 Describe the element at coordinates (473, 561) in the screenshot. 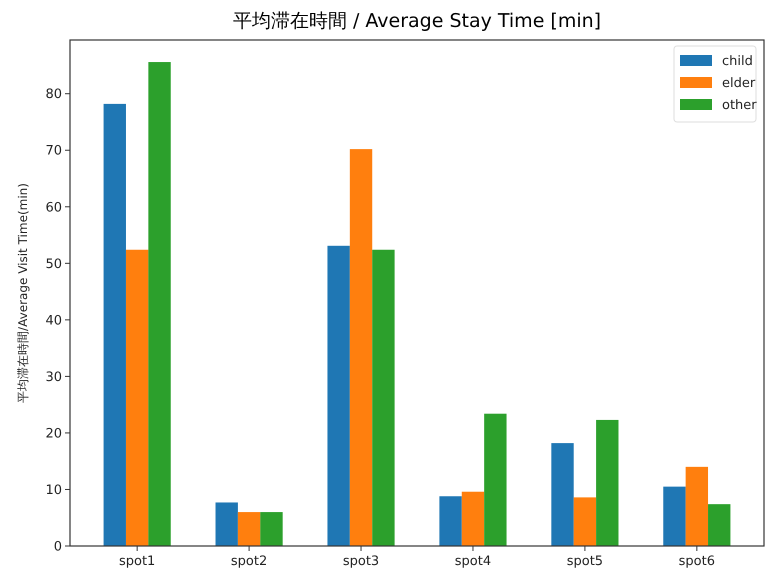

I see `x-tick-label: spot4` at that location.